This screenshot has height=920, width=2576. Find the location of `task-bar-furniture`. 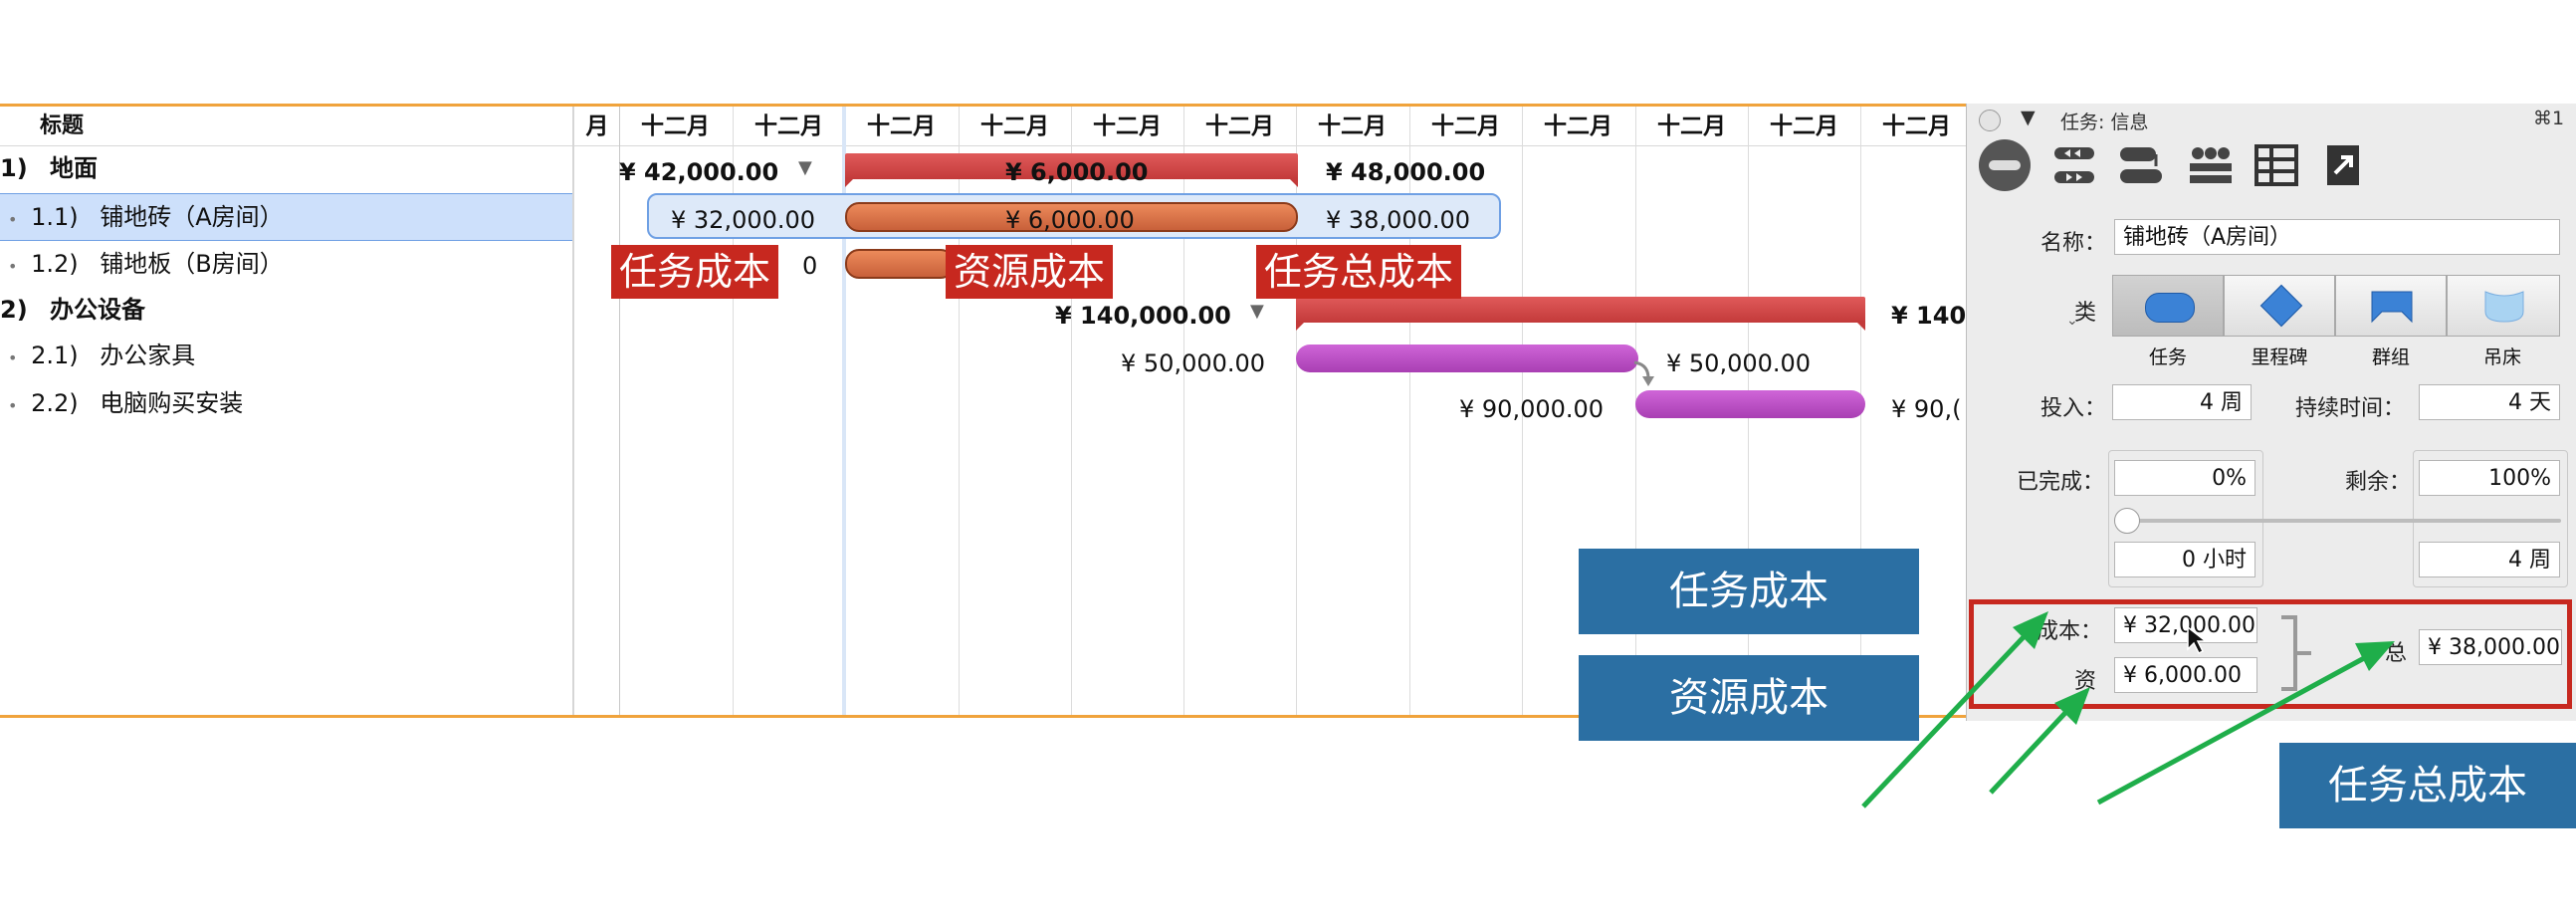

task-bar-furniture is located at coordinates (1467, 358).